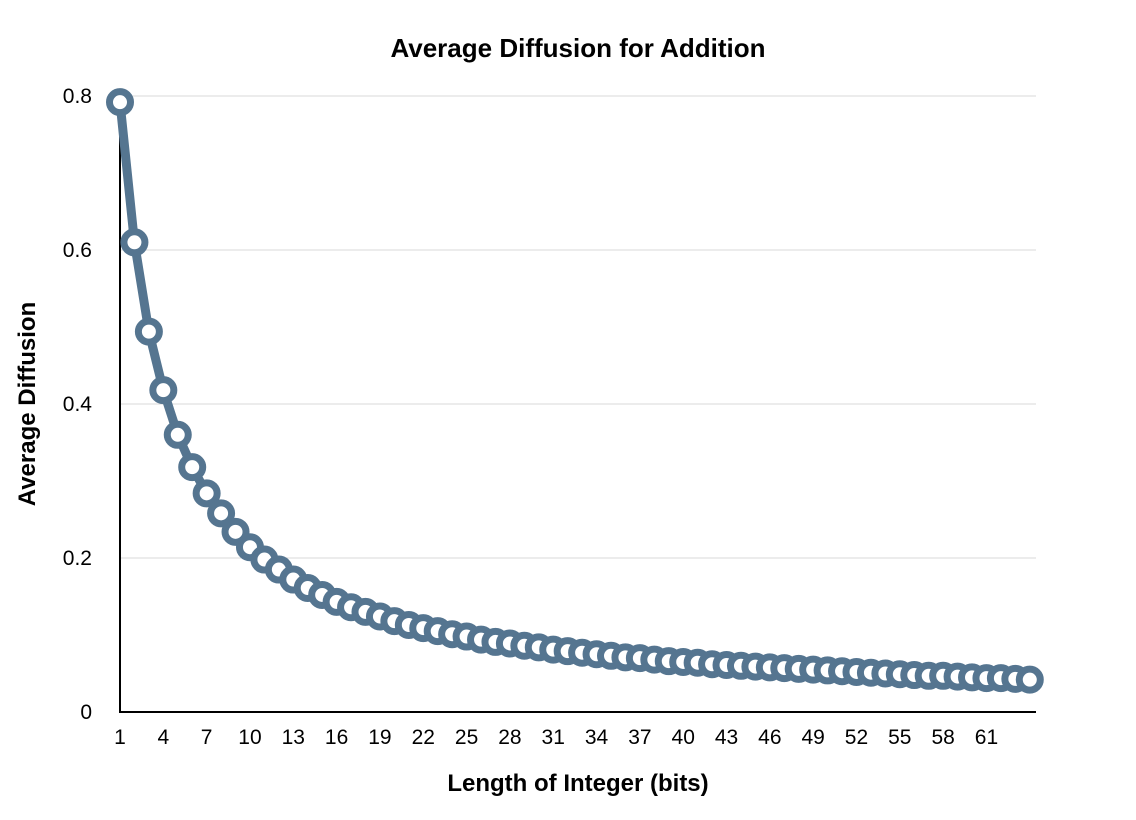 The image size is (1136, 820). What do you see at coordinates (639, 737) in the screenshot?
I see `x-tick-label: 37` at bounding box center [639, 737].